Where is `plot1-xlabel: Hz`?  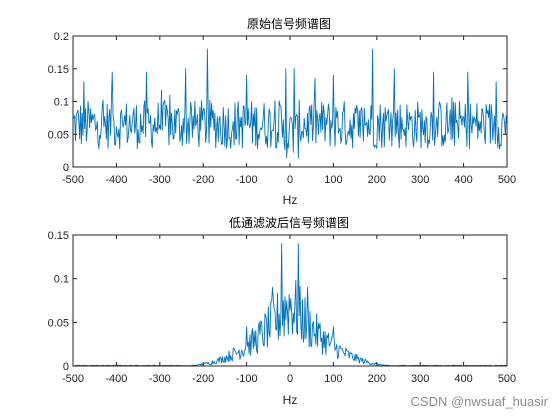
plot1-xlabel: Hz is located at coordinates (290, 200).